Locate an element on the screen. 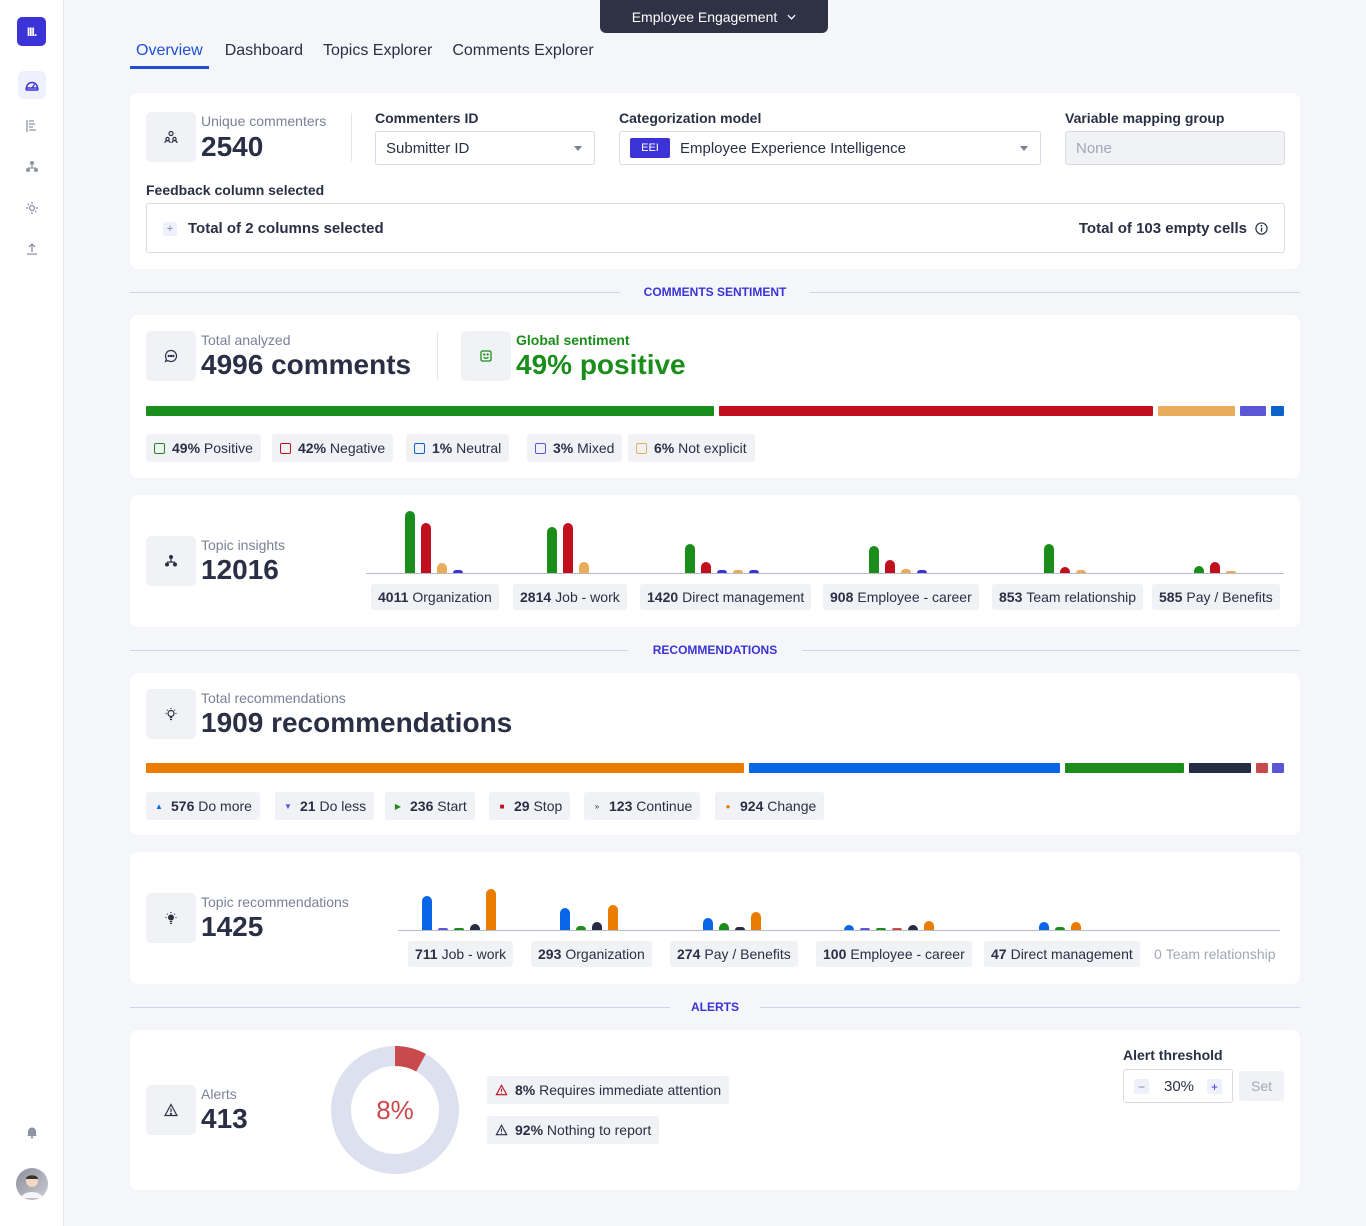 This screenshot has height=1226, width=1366. section-title-text: COMMENTS SENTIMENT is located at coordinates (715, 292).